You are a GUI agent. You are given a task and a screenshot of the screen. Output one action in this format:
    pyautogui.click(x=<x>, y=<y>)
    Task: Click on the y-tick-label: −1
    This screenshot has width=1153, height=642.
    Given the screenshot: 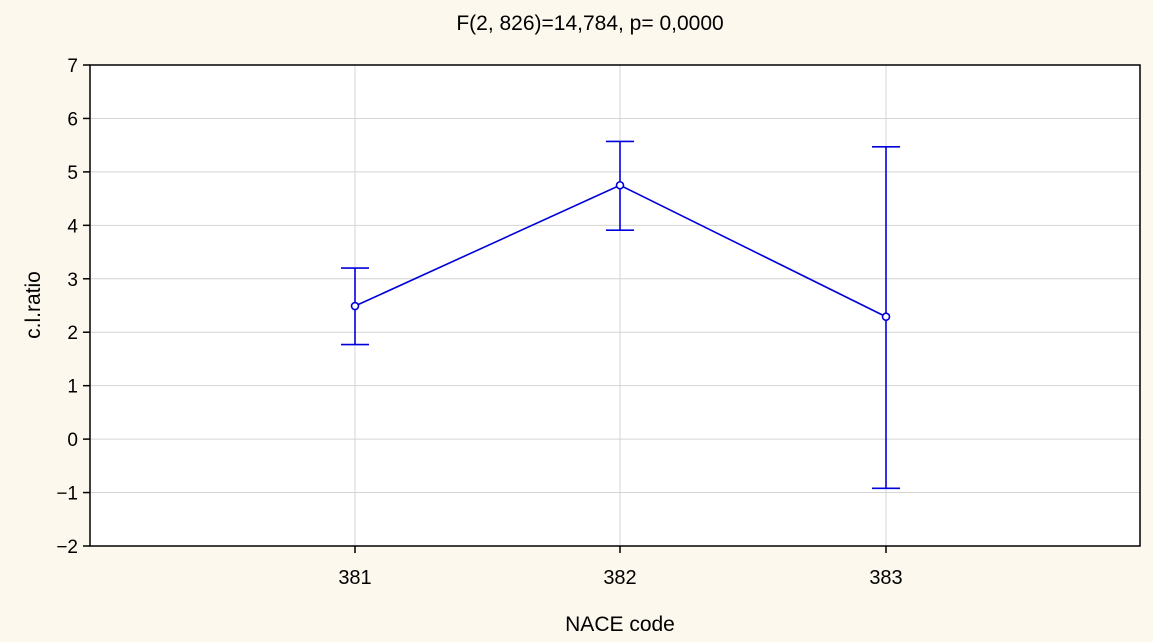 What is the action you would take?
    pyautogui.click(x=67, y=494)
    